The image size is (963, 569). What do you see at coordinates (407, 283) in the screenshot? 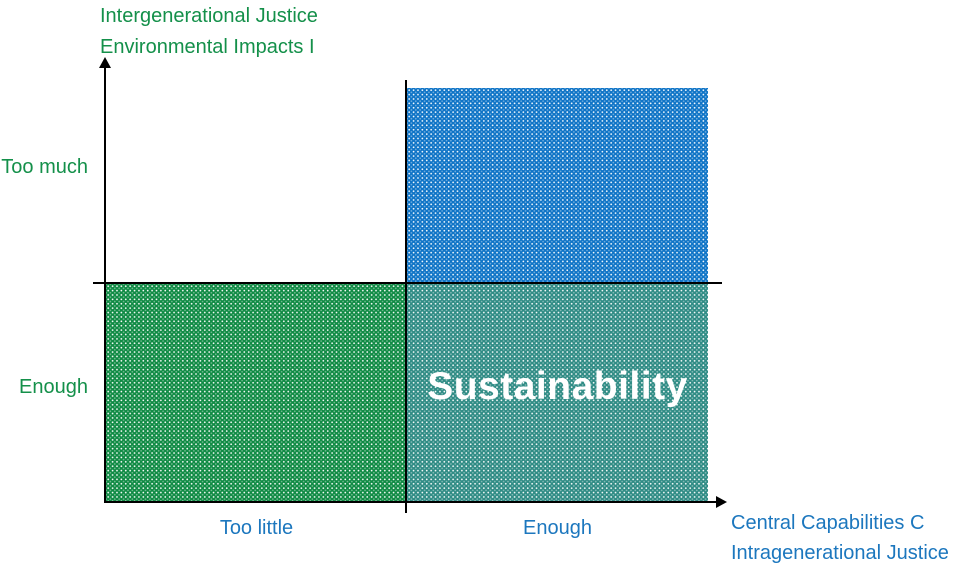
I see `horizontal-divider-line` at bounding box center [407, 283].